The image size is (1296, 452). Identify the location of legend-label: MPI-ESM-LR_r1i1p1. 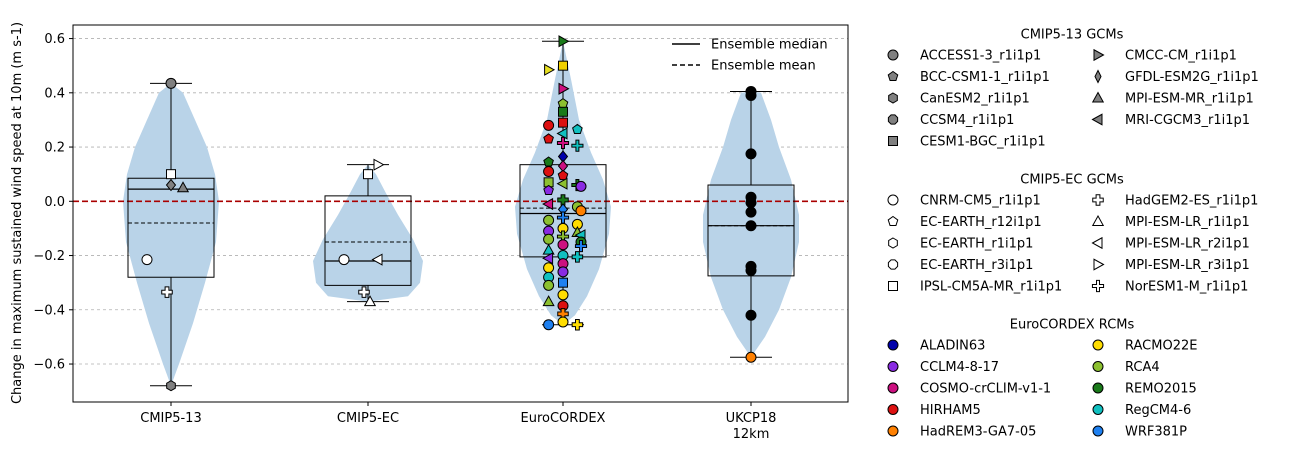
(1187, 222).